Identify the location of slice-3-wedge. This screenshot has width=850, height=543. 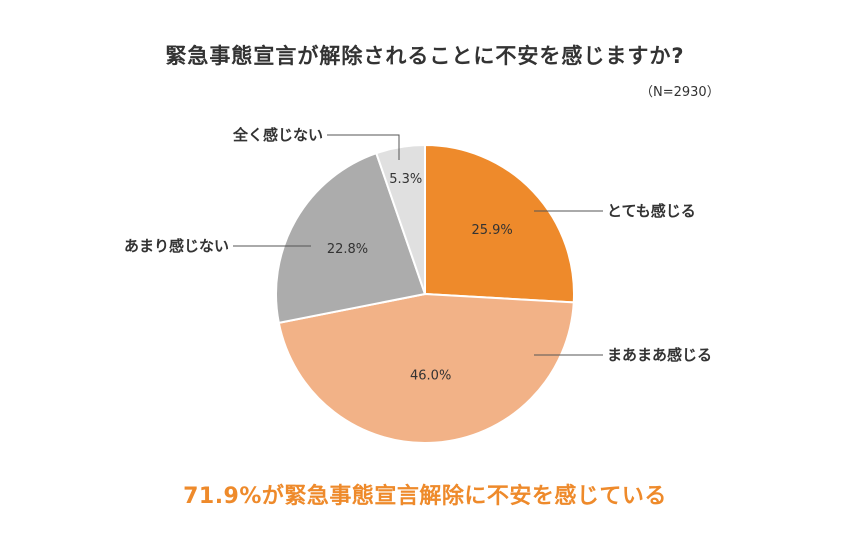
(351, 238).